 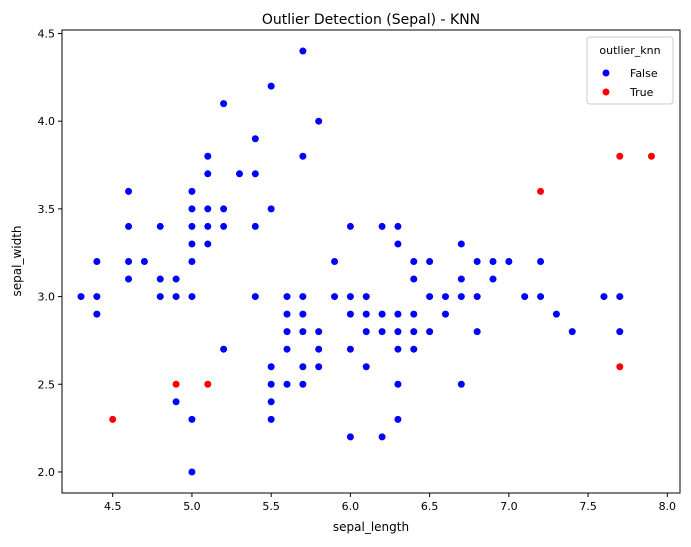 What do you see at coordinates (113, 506) in the screenshot?
I see `x-tick-label: 4.5` at bounding box center [113, 506].